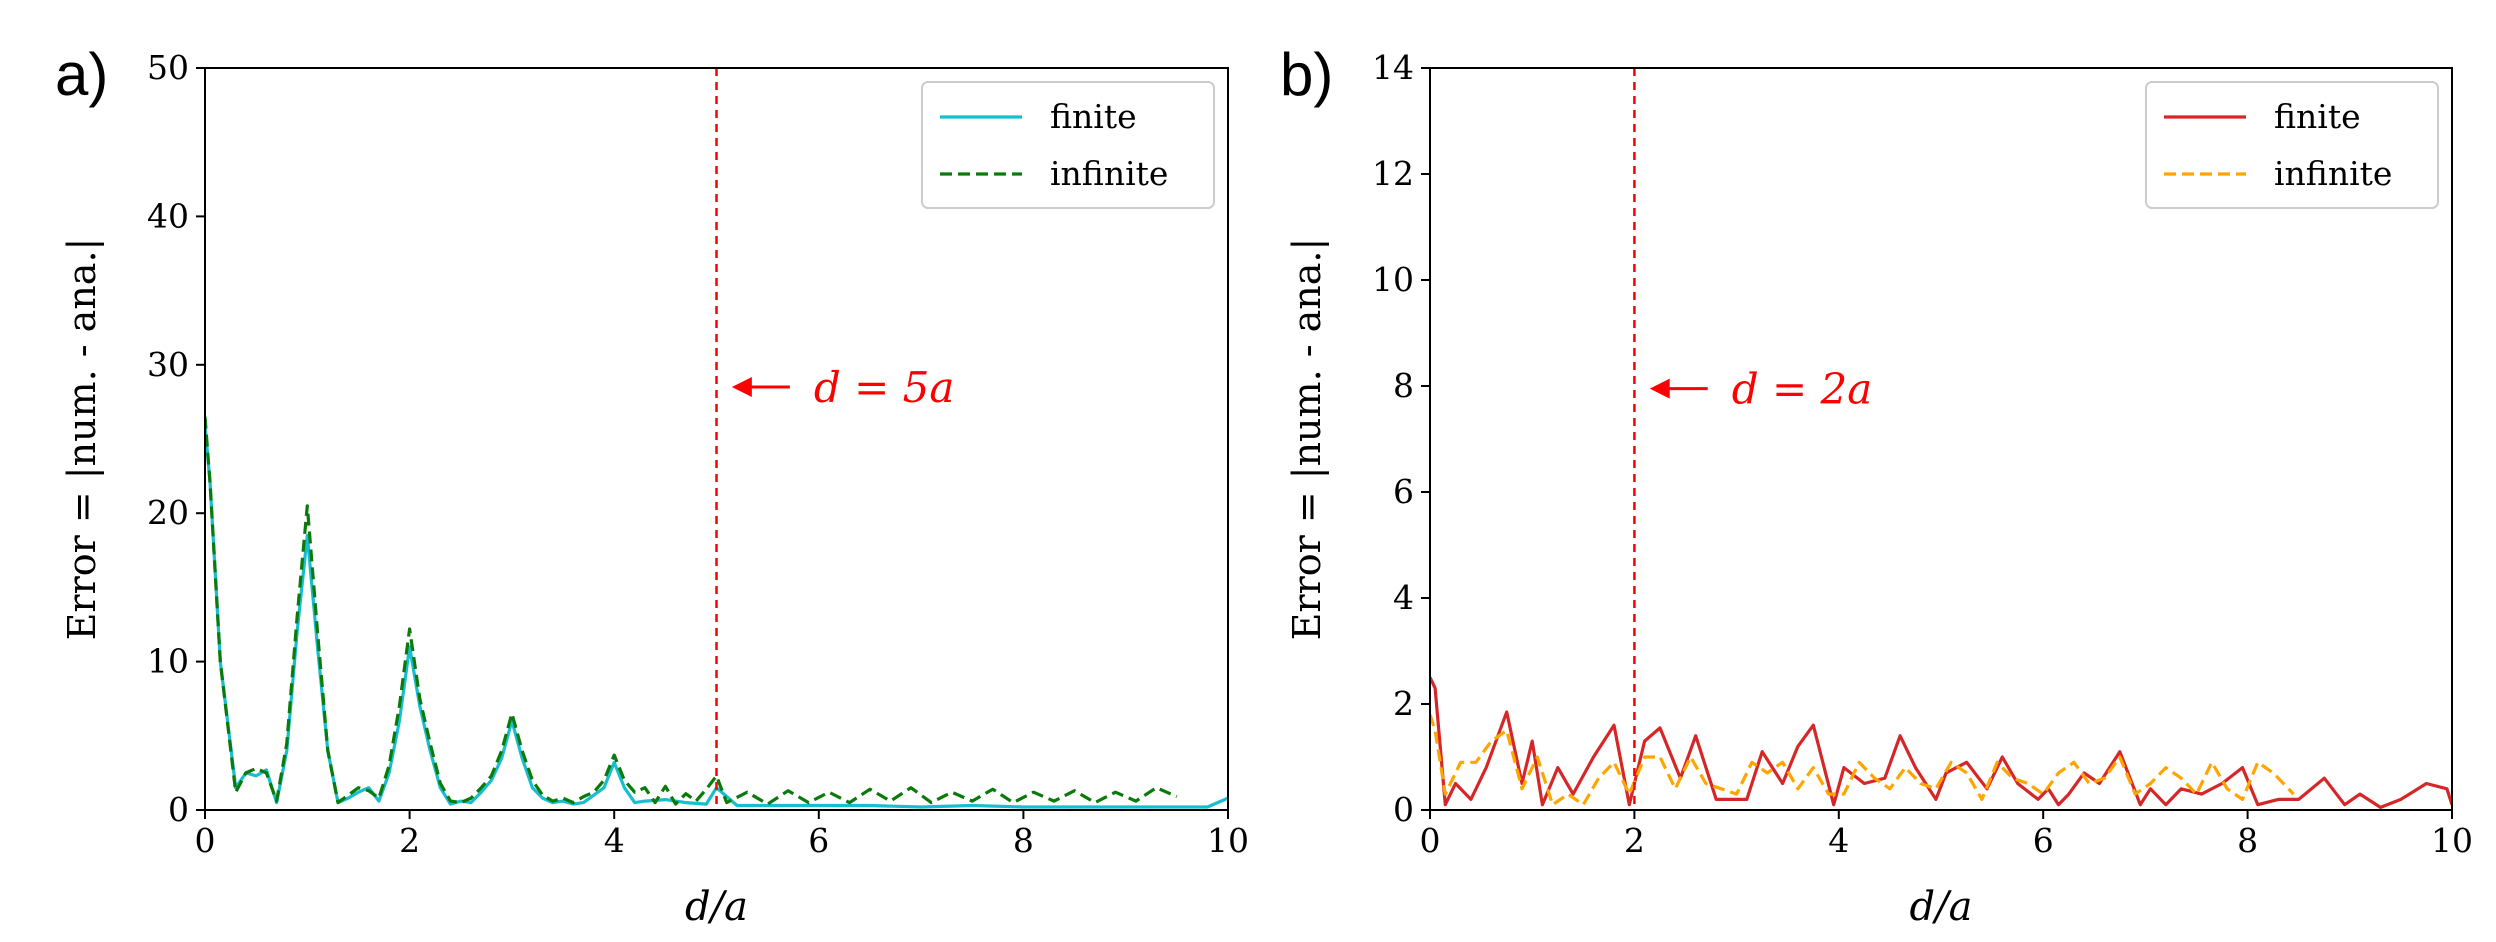 The height and width of the screenshot is (942, 2496). What do you see at coordinates (81, 74) in the screenshot?
I see `panel-label: a)` at bounding box center [81, 74].